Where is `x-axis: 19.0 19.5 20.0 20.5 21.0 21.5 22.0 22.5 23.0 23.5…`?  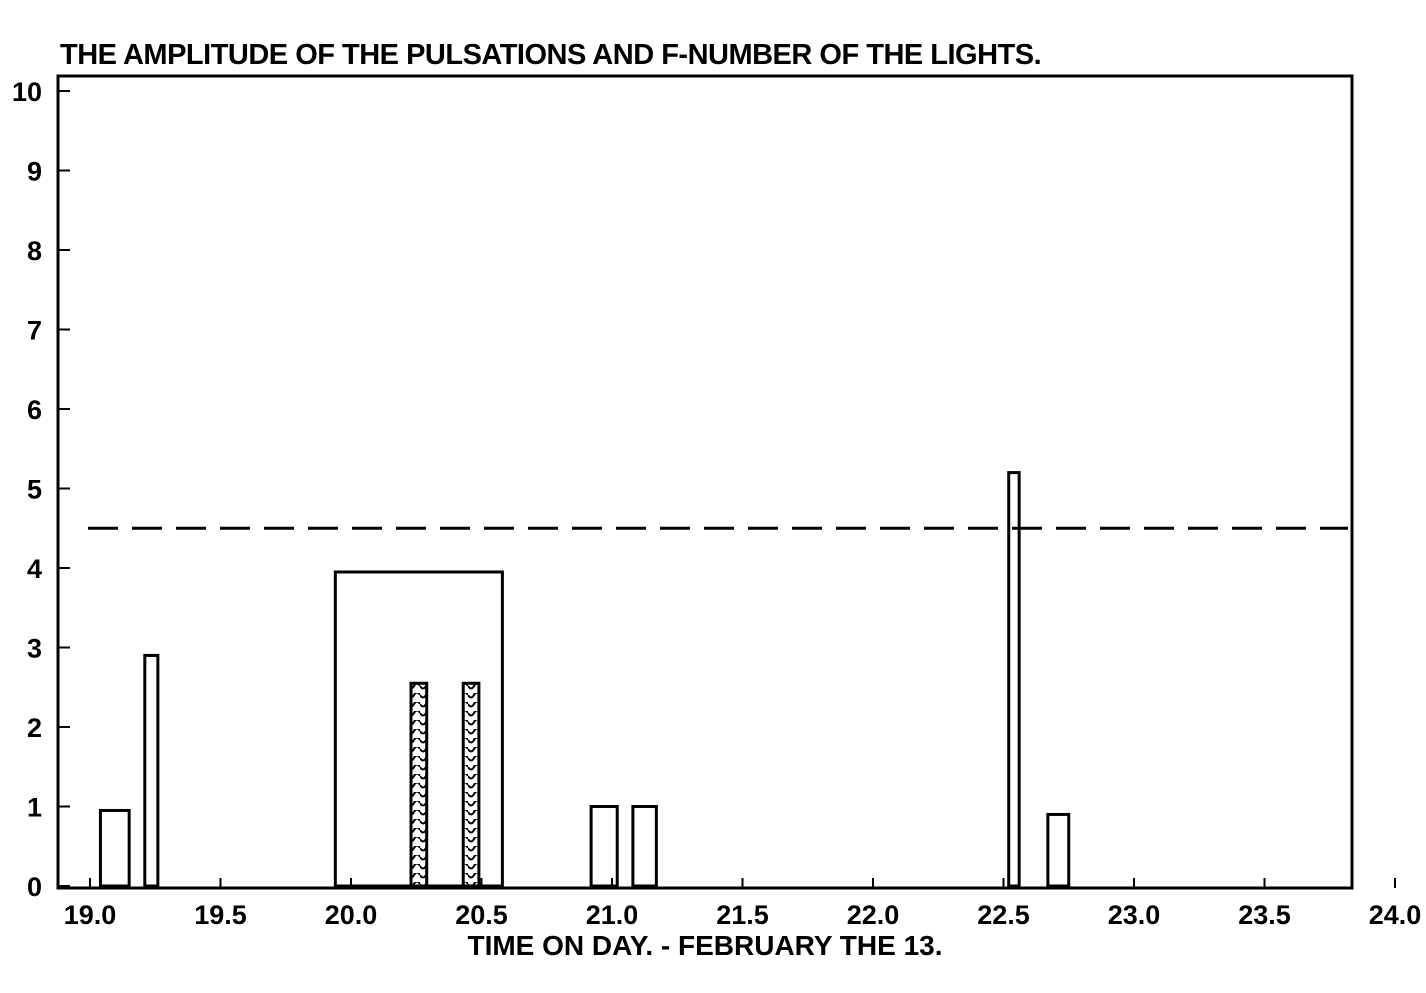 x-axis: 19.0 19.5 20.0 20.5 21.0 21.5 22.0 22.5 23.0 23.5… is located at coordinates (743, 904).